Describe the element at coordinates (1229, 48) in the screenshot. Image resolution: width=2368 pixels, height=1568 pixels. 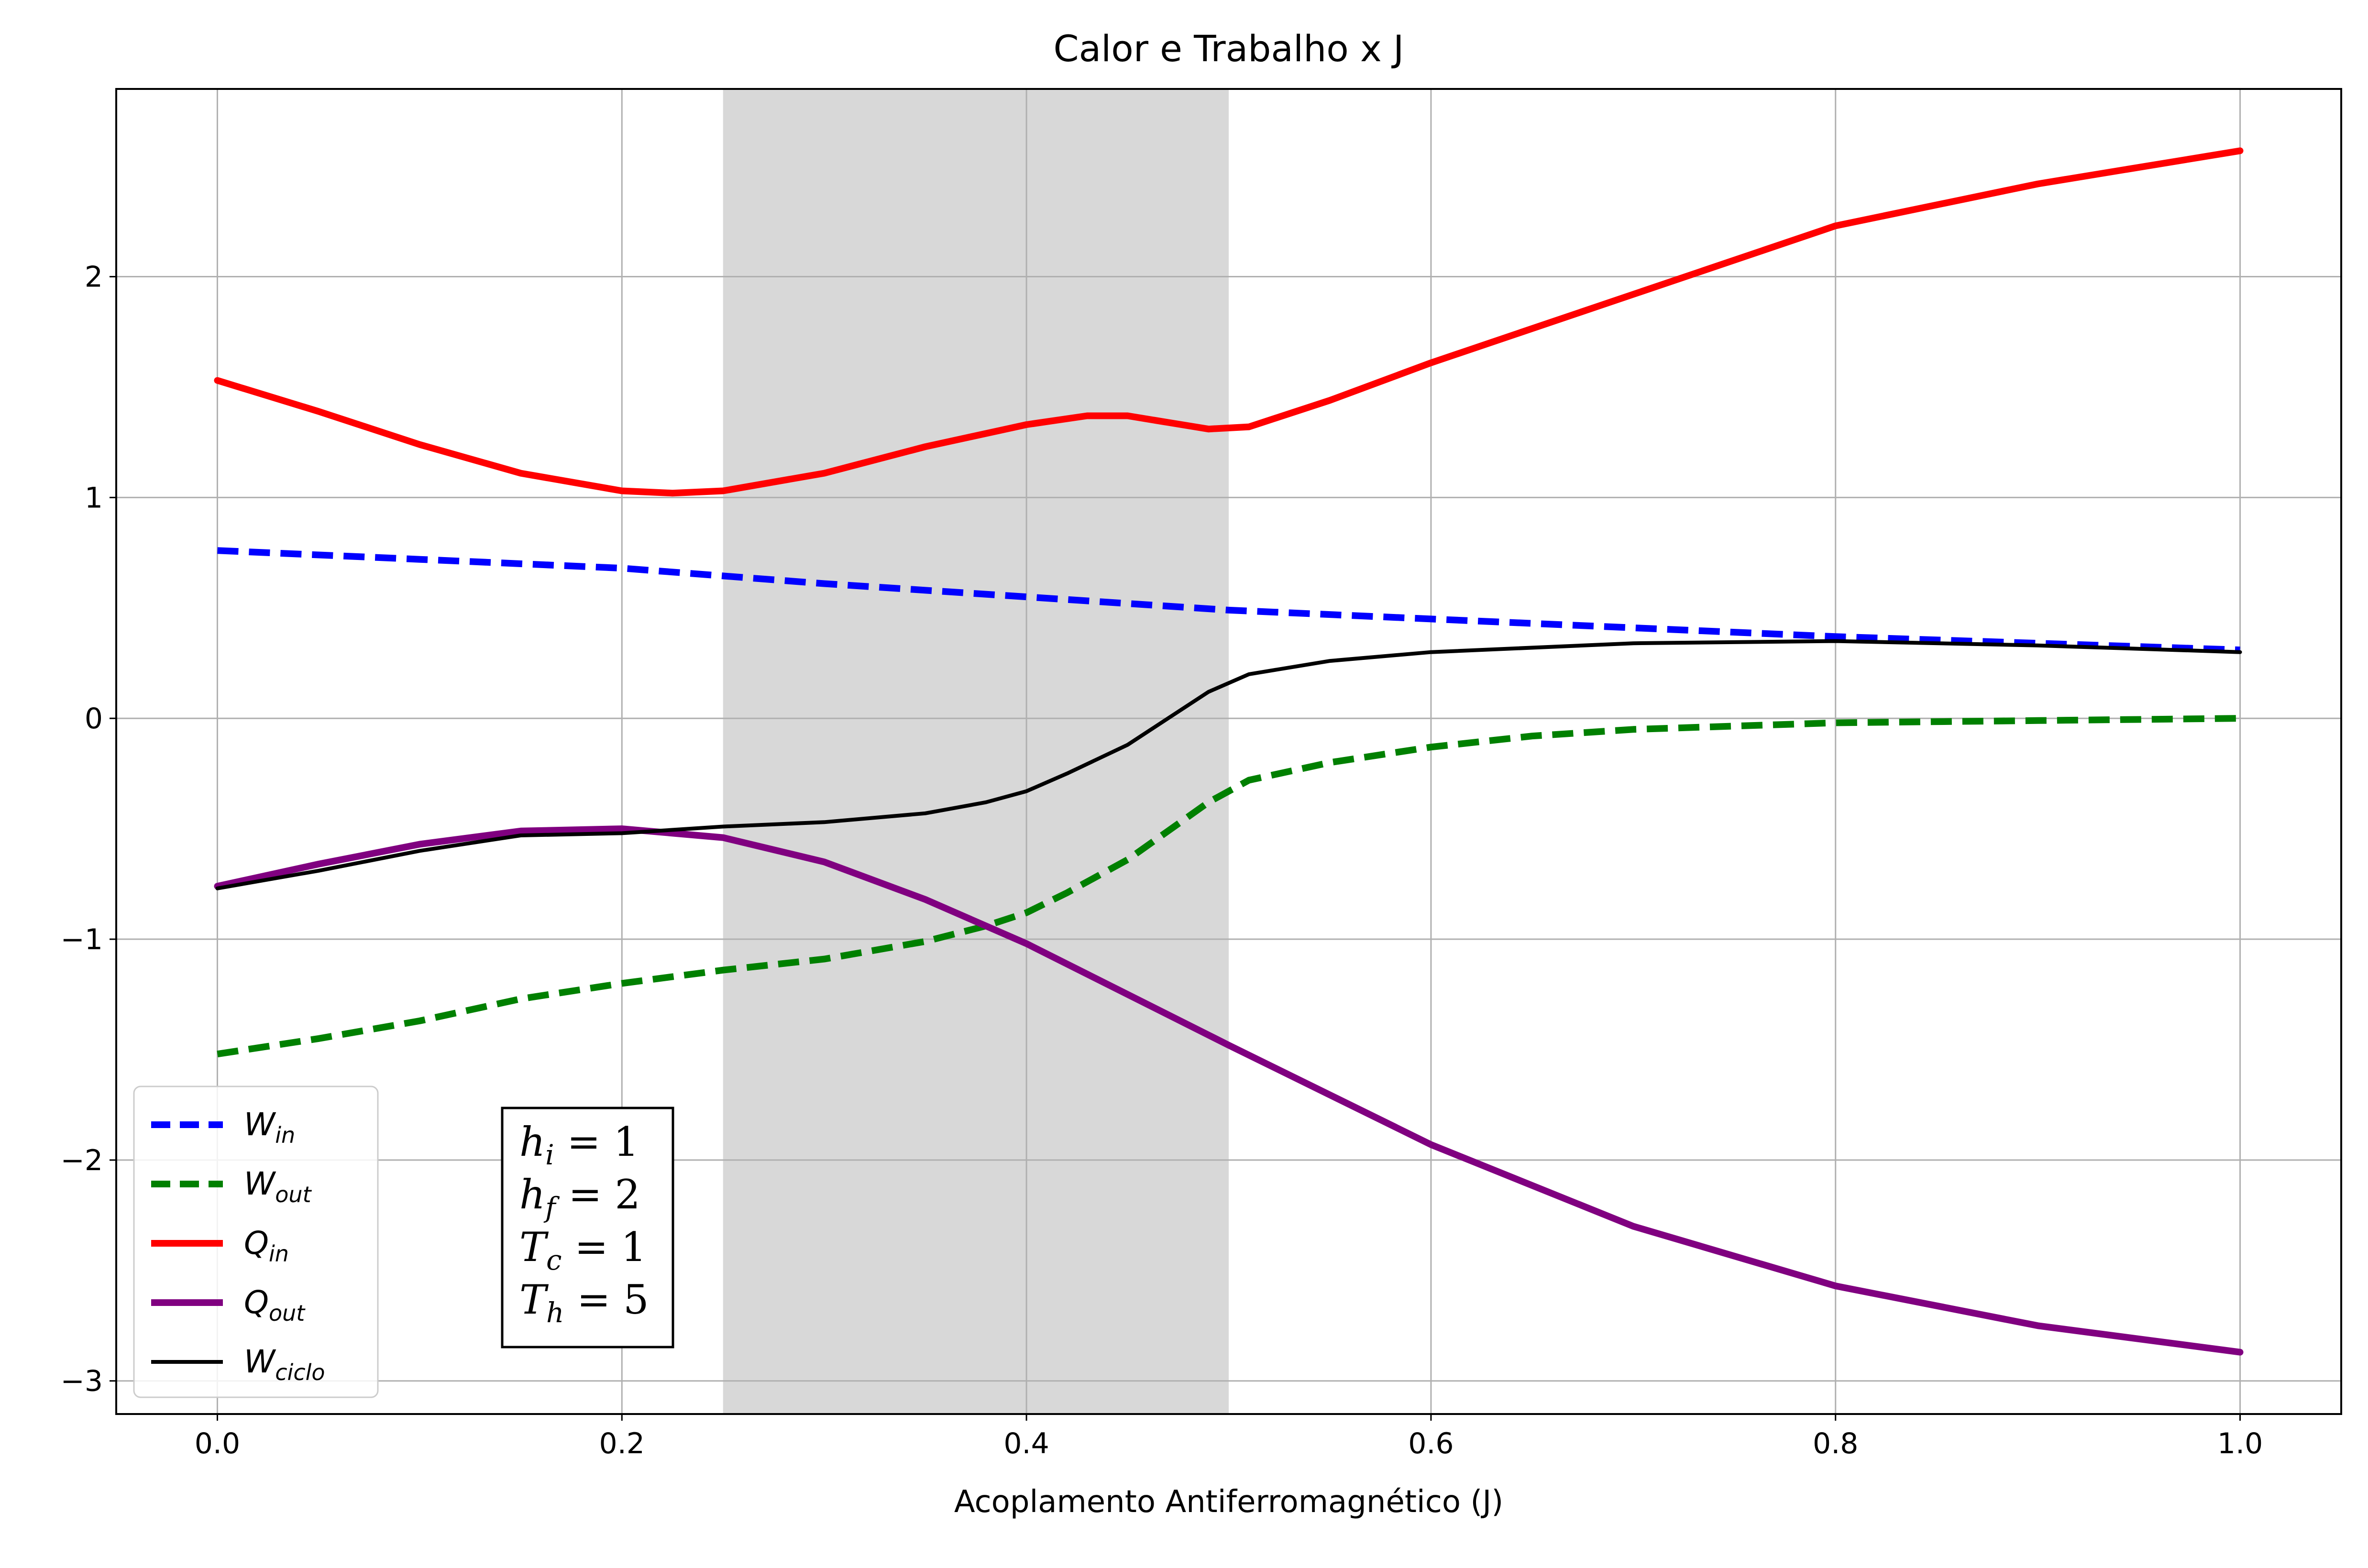
I see `chart-title: Calor e Trabalho x J` at that location.